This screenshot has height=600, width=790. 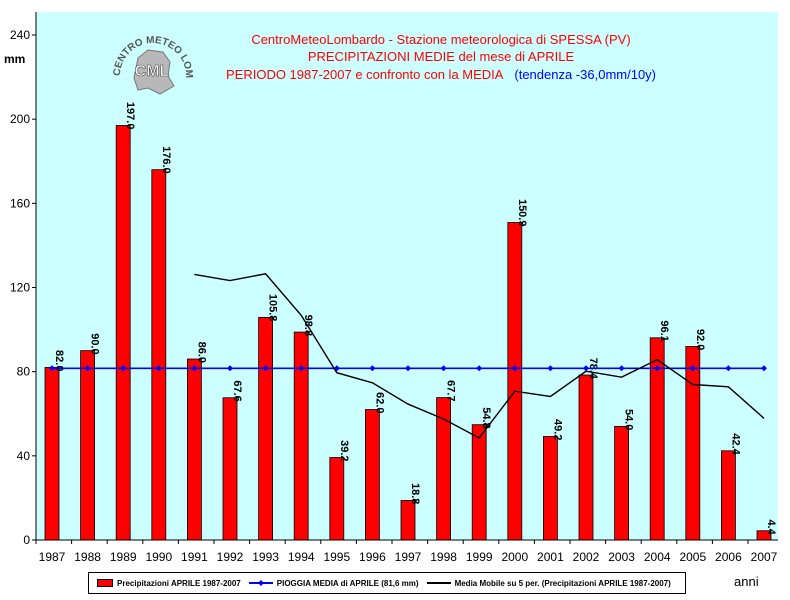 What do you see at coordinates (20, 35) in the screenshot?
I see `y-tick-label: 240` at bounding box center [20, 35].